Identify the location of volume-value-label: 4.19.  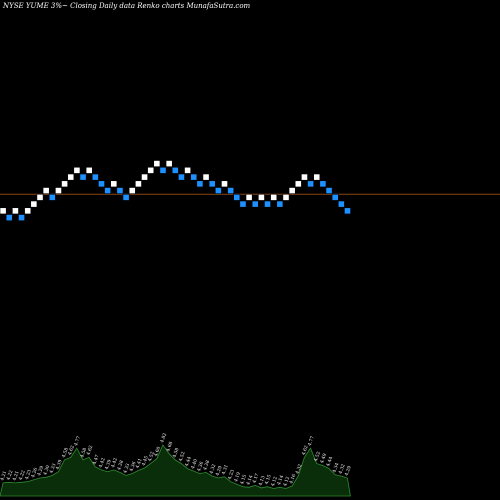
(237, 477).